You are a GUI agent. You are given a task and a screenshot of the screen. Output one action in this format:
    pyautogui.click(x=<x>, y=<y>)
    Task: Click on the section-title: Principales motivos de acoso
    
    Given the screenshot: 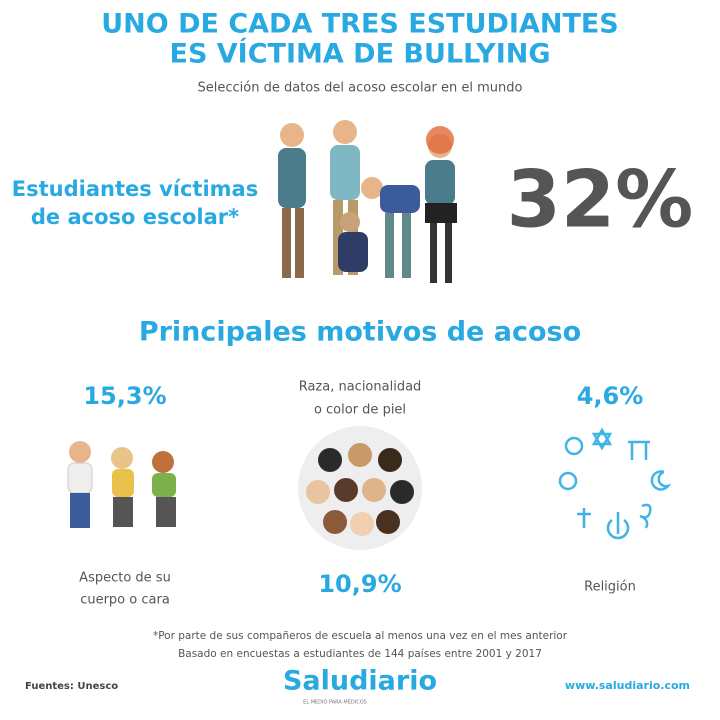 What is the action you would take?
    pyautogui.click(x=360, y=332)
    